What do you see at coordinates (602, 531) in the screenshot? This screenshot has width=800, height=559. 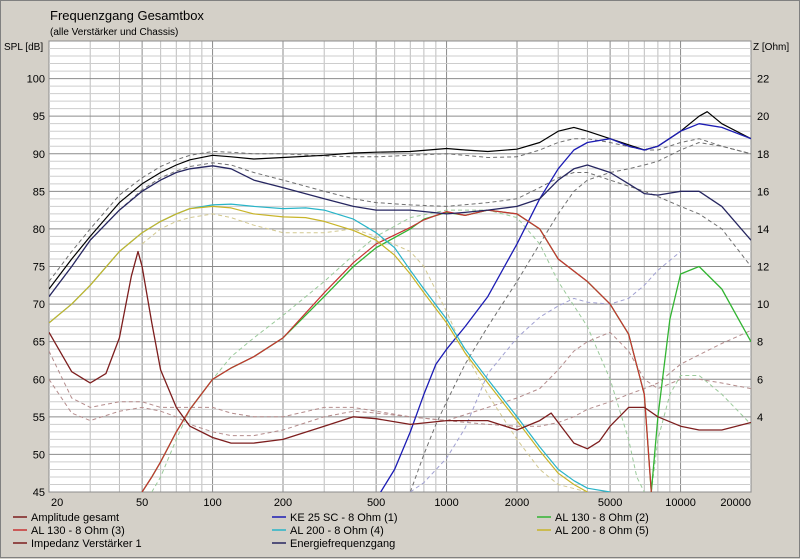 I see `legend-label: AL 200 - 8 Ohm (5)` at bounding box center [602, 531].